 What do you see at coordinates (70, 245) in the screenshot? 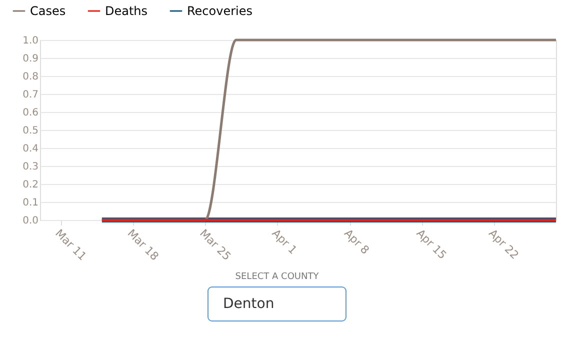
I see `x-tick-label: Mar 11` at bounding box center [70, 245].